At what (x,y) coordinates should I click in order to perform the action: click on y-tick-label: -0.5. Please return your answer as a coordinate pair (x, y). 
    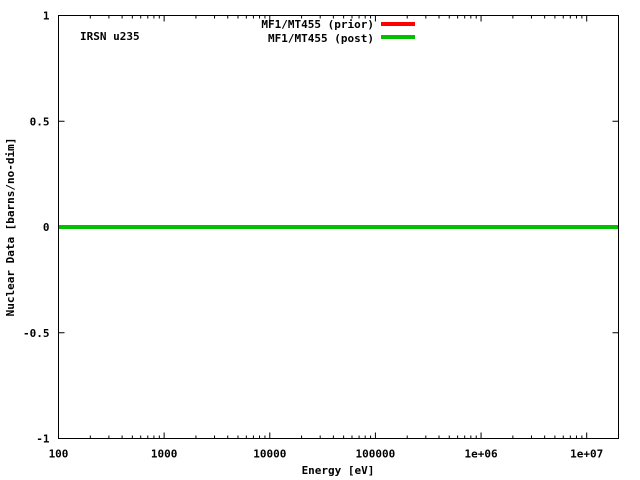
    Looking at the image, I should click on (36, 333).